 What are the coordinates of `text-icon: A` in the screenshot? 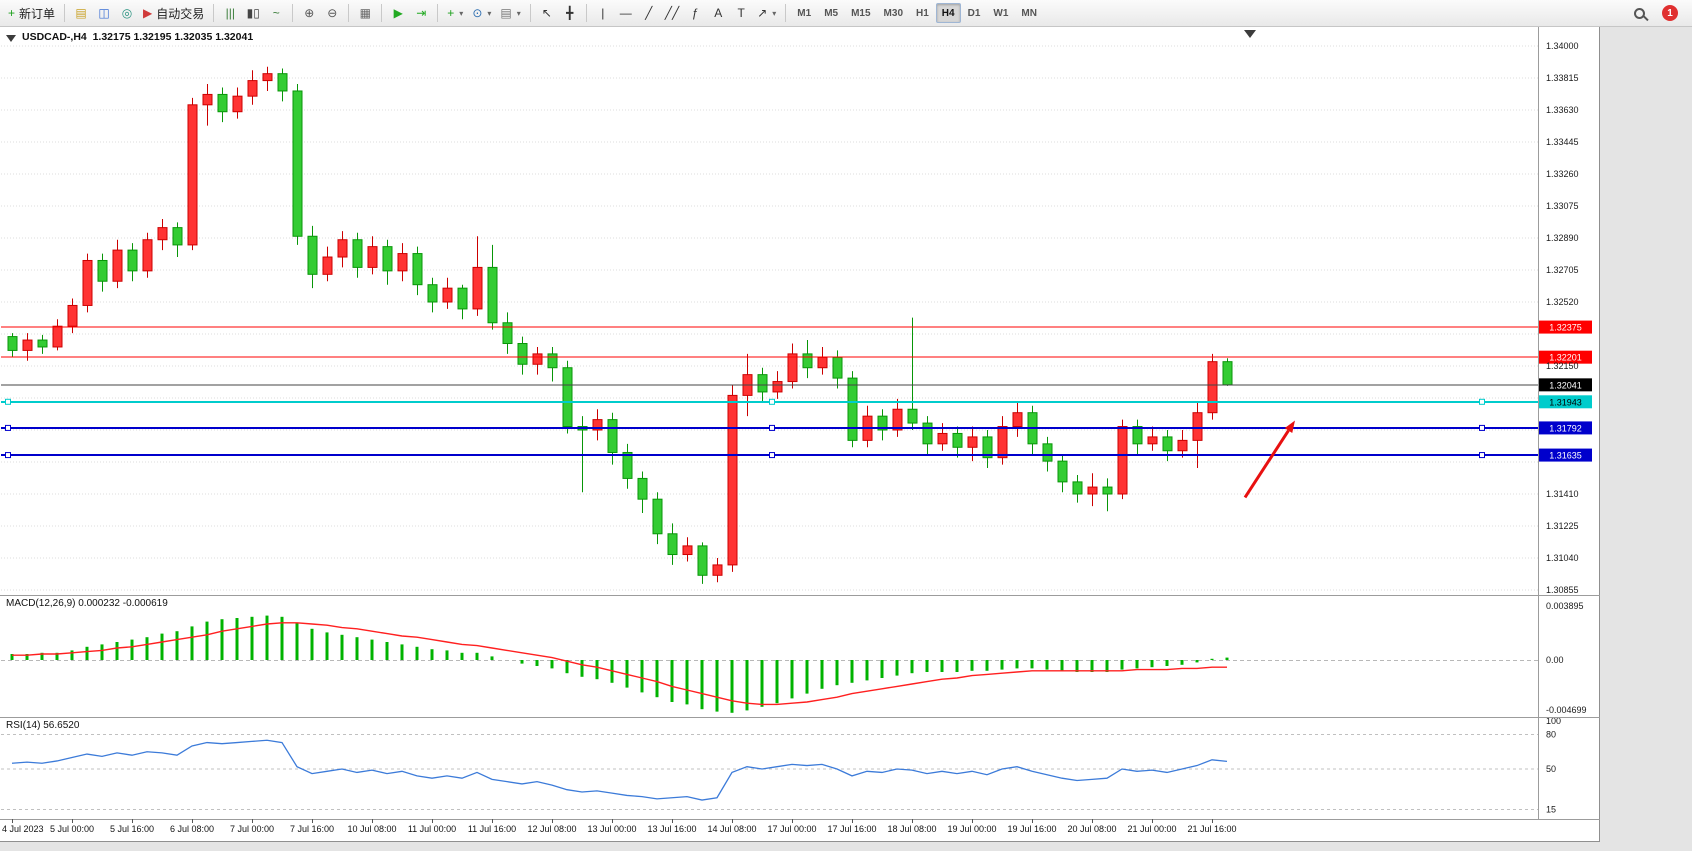 It's located at (718, 13).